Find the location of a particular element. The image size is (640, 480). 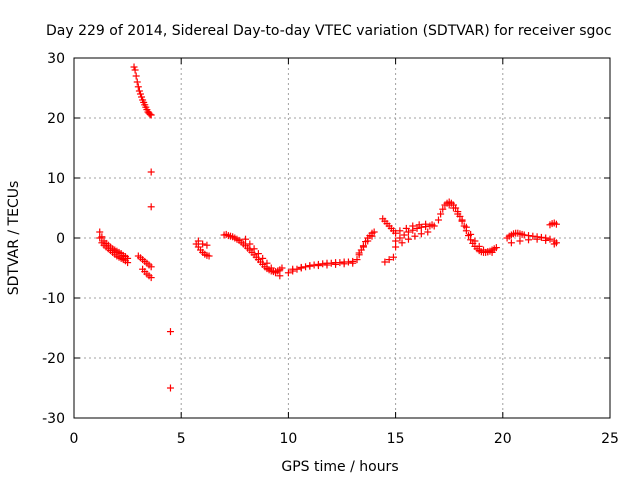

x-tick-label: 10 is located at coordinates (288, 439).